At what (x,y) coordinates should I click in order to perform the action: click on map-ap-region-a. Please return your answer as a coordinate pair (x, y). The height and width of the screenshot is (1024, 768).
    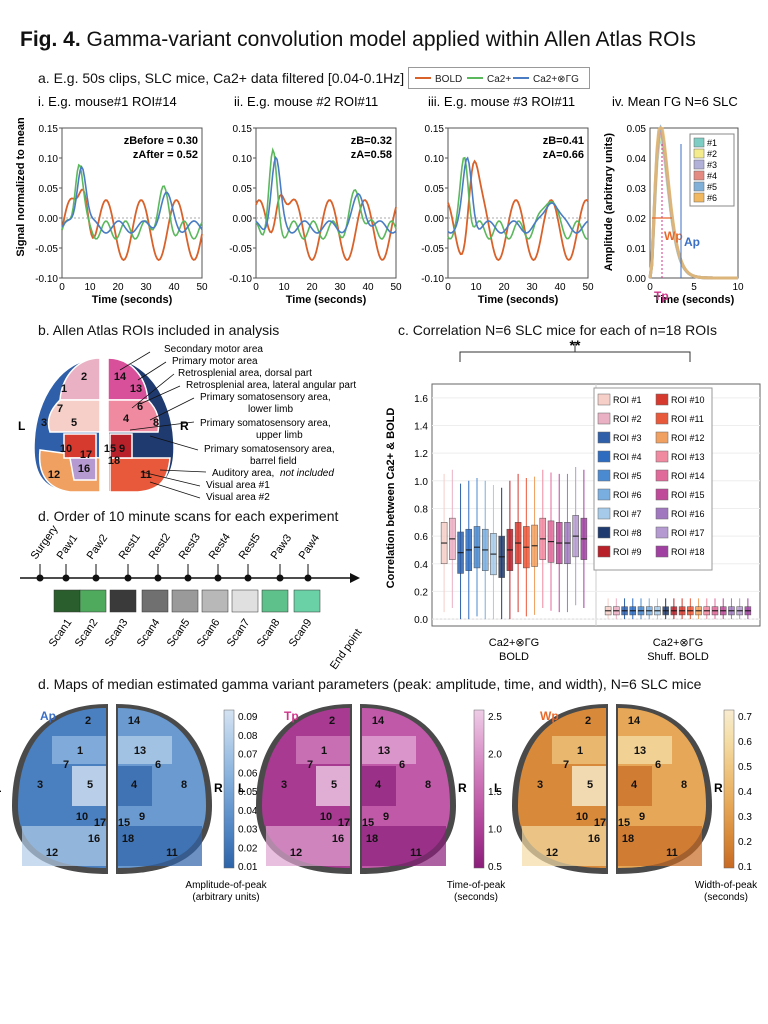
    Looking at the image, I should click on (79, 750).